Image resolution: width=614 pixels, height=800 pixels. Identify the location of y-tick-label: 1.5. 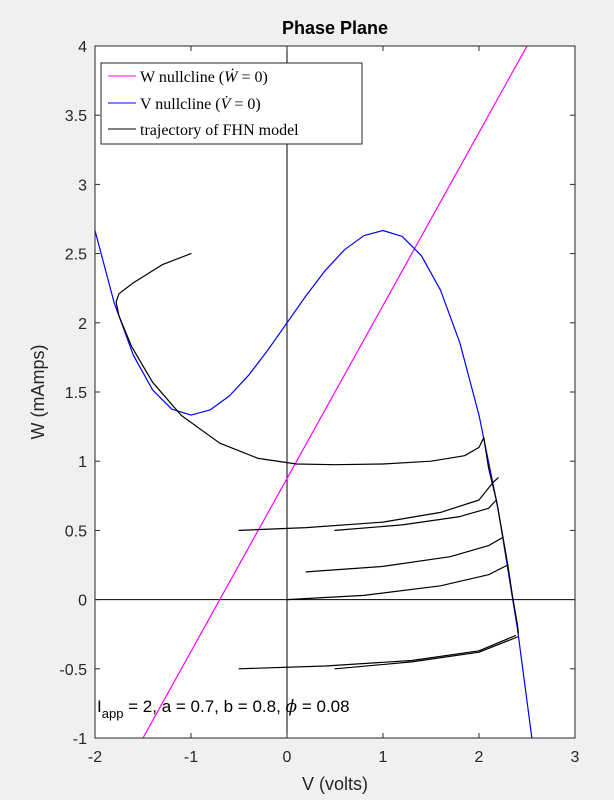
(76, 393).